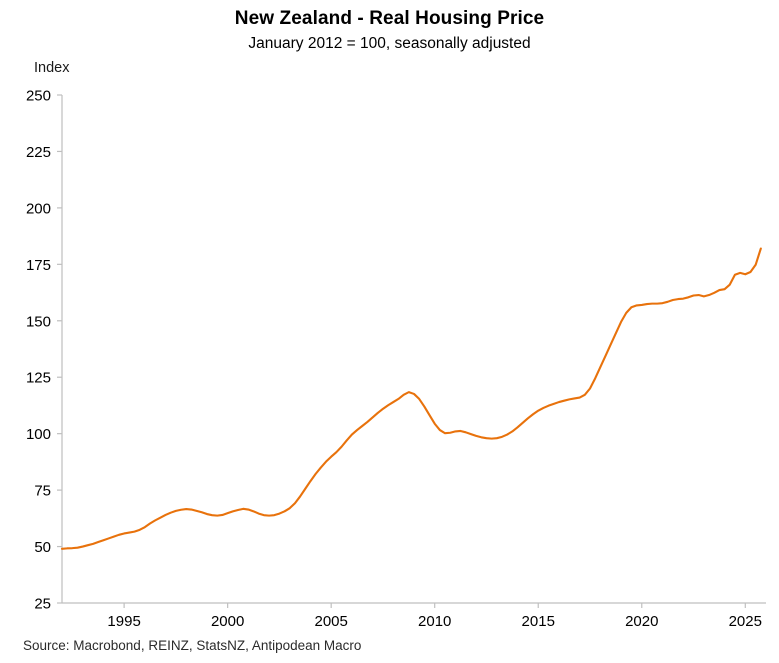 The image size is (779, 663). Describe the element at coordinates (42, 491) in the screenshot. I see `y-axis-tick-label: 75` at that location.